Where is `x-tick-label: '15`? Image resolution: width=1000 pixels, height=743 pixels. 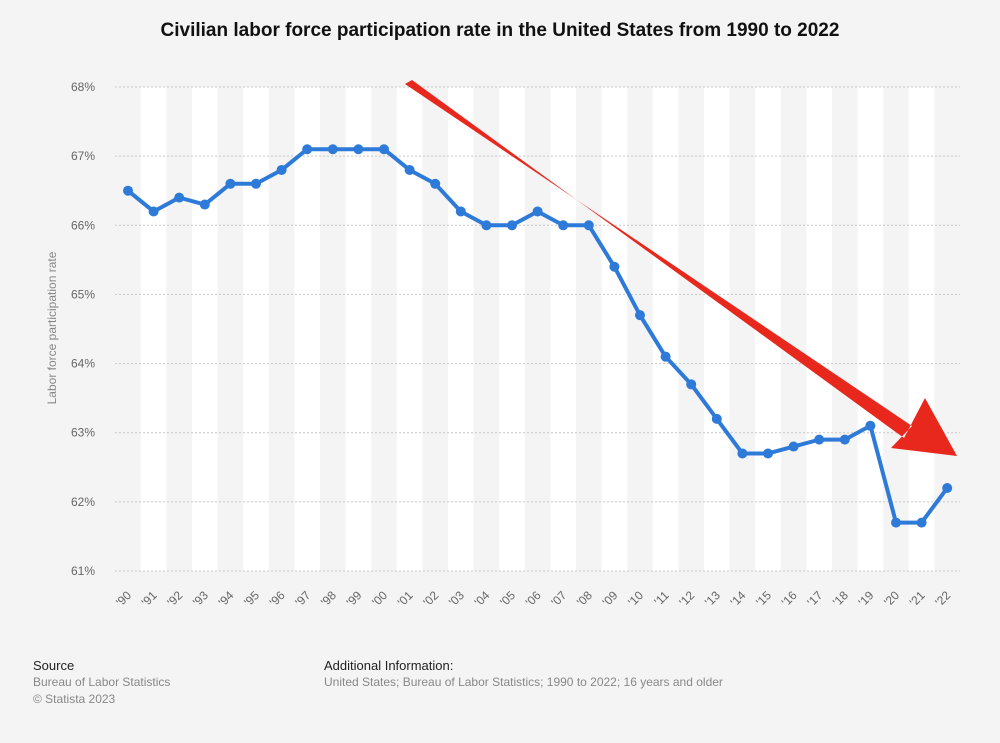 x-tick-label: '15 is located at coordinates (763, 598).